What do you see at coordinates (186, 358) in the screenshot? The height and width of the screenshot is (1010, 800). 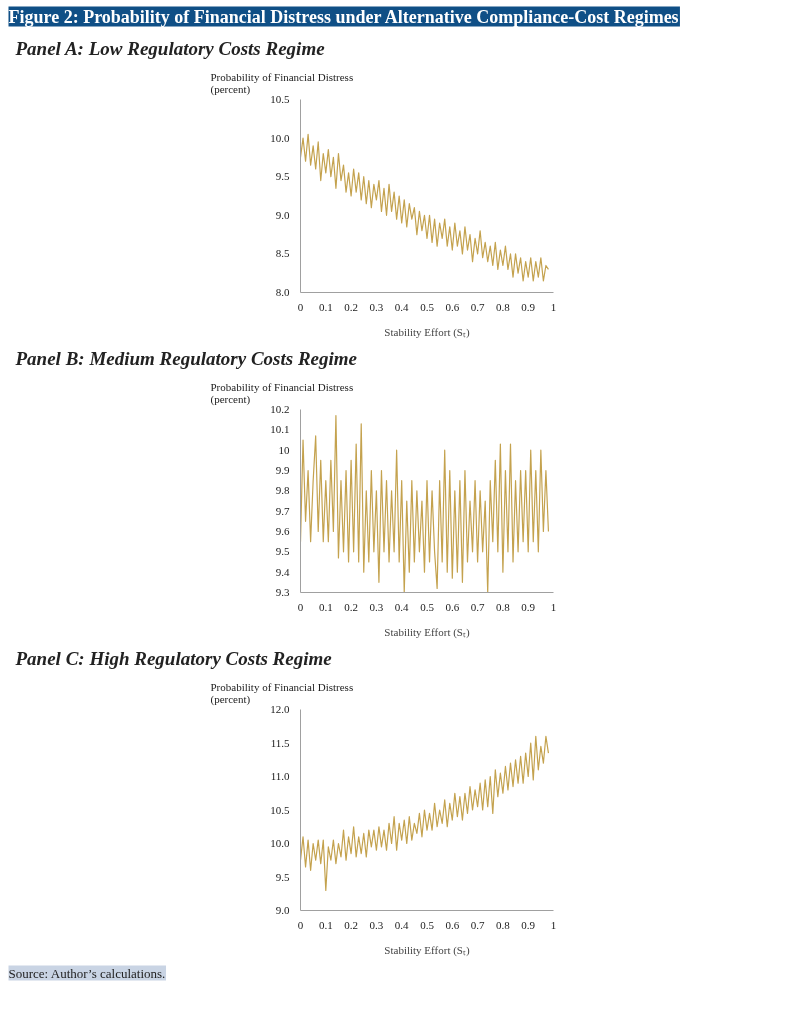 I see `chart-title: Panel B: Medium Regulatory Costs Regime` at bounding box center [186, 358].